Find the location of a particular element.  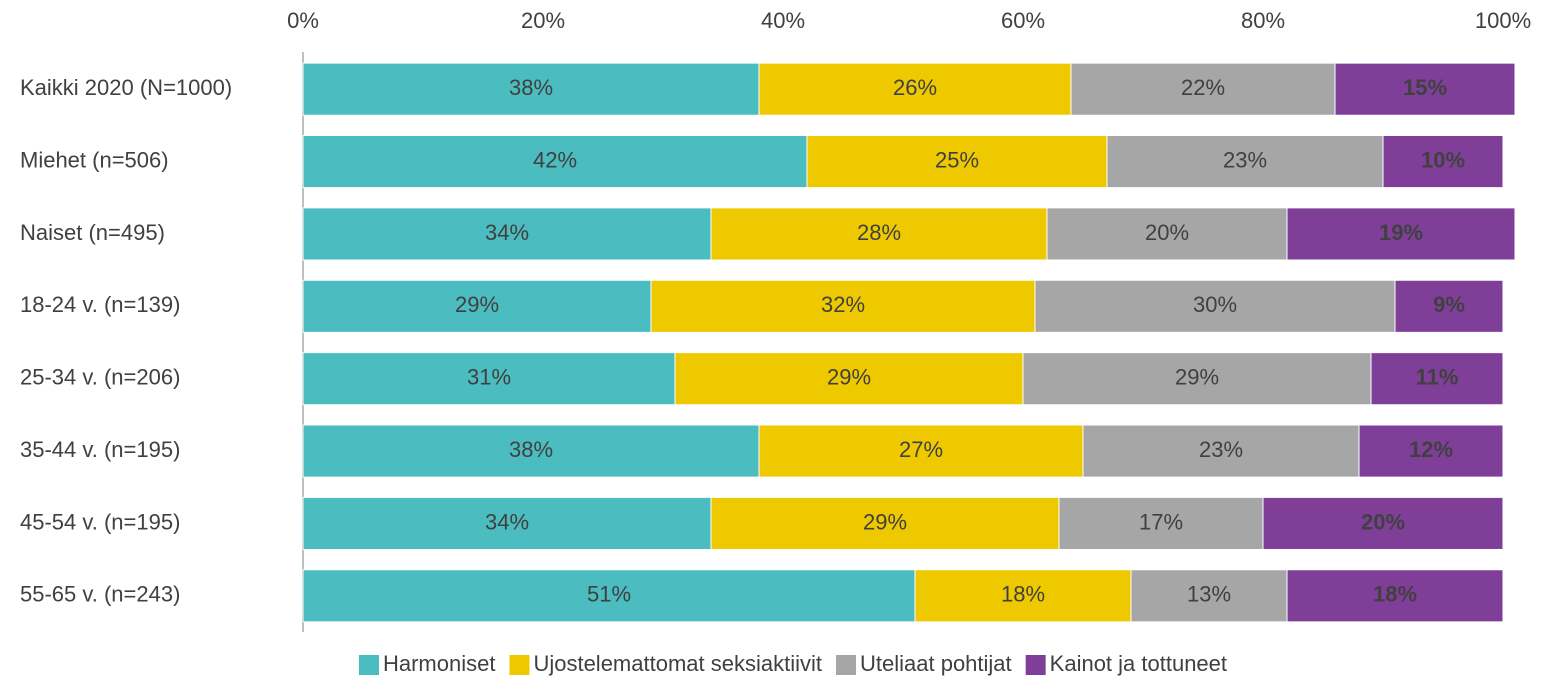

data-label: 22% is located at coordinates (1203, 87).